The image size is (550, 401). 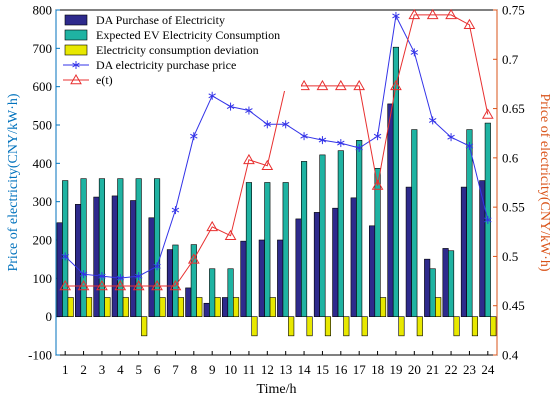 What do you see at coordinates (543, 182) in the screenshot?
I see `right-axis-title: Price of electricity(CNY/kW·h)` at bounding box center [543, 182].